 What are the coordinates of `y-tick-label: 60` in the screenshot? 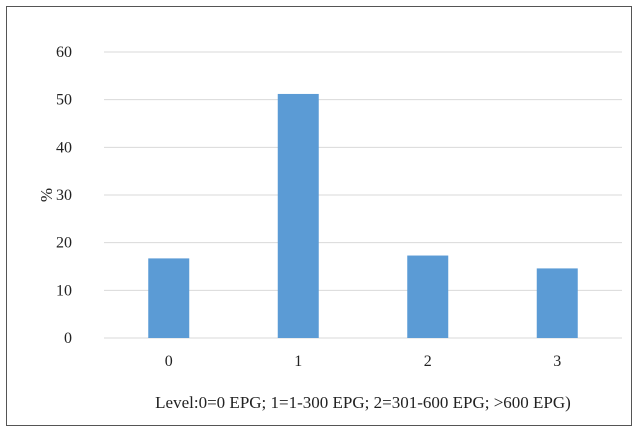 It's located at (64, 52).